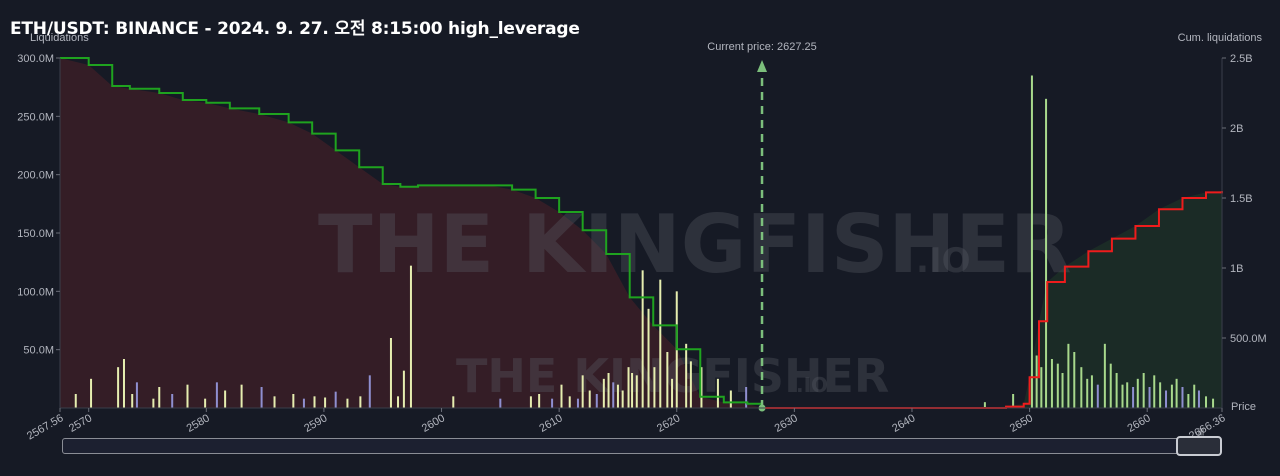 This screenshot has width=1280, height=476. I want to click on x-tick-label: 2600, so click(433, 423).